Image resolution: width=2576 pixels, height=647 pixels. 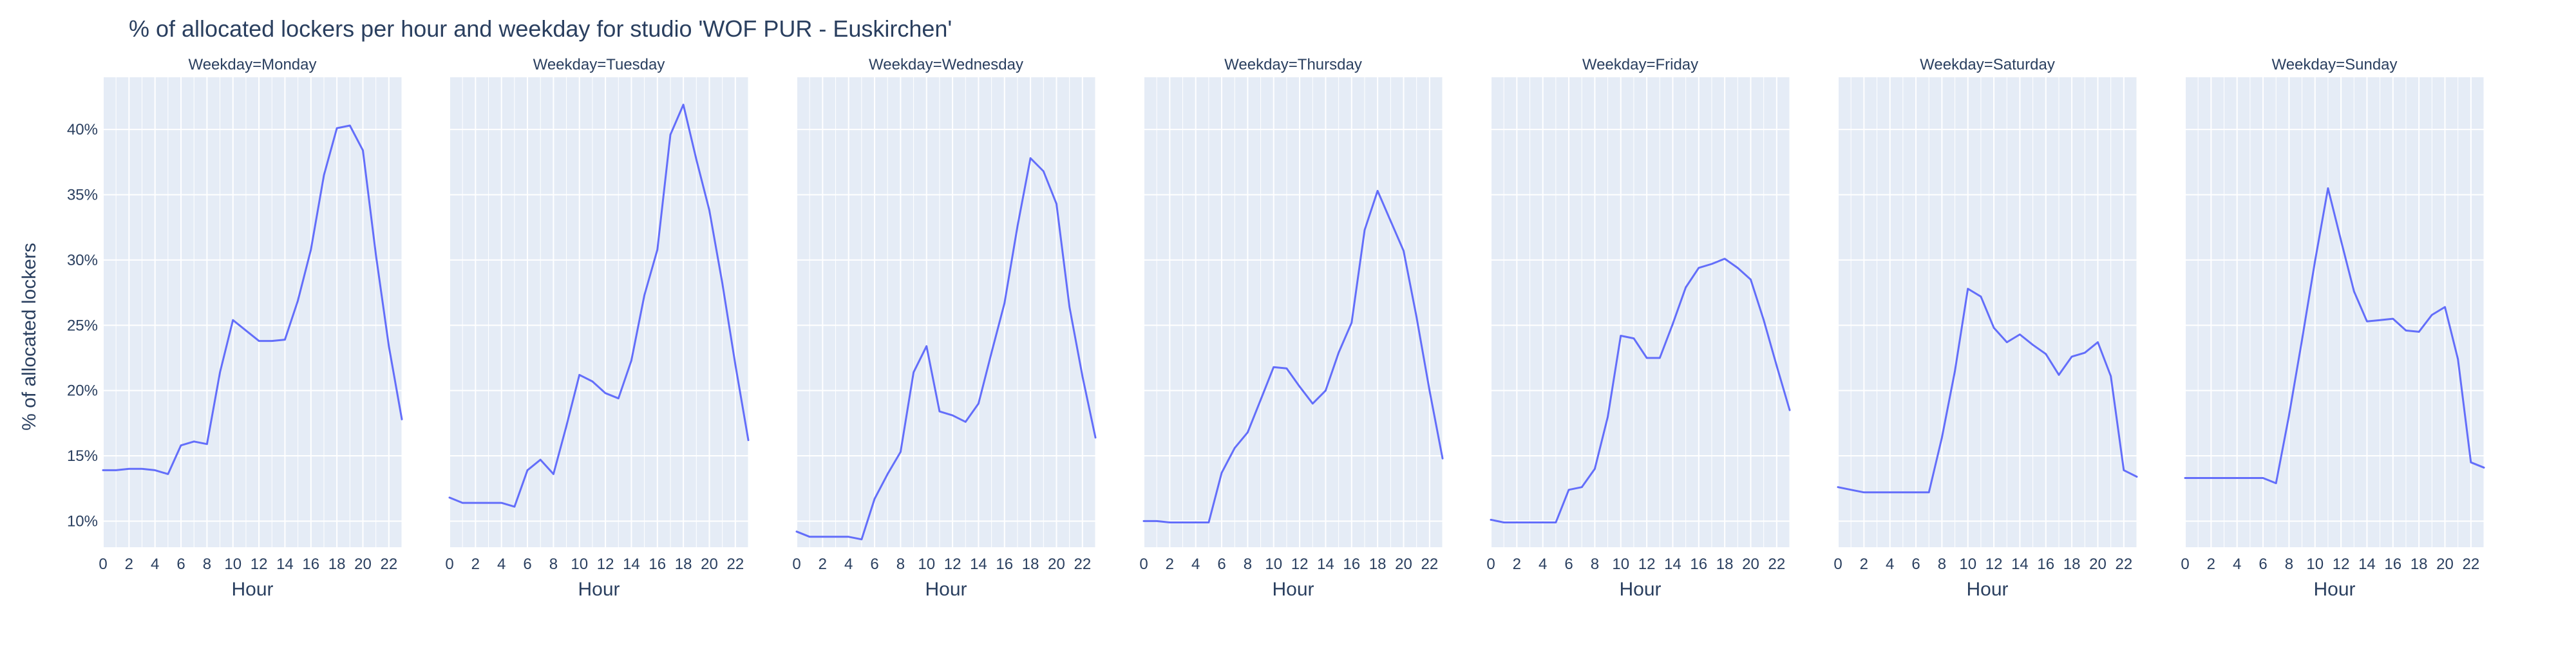 What do you see at coordinates (599, 64) in the screenshot?
I see `facet-title: Weekday=Tuesday` at bounding box center [599, 64].